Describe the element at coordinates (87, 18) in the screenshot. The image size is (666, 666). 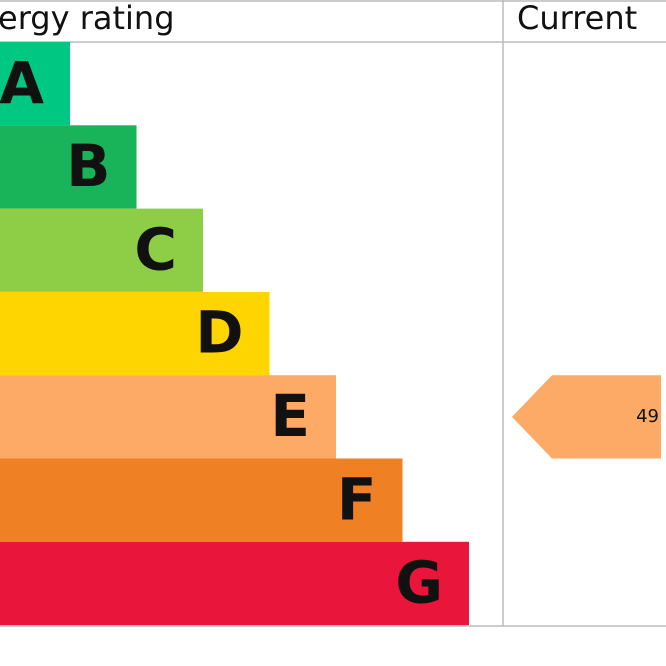
I see `header-title: ergy rating` at that location.